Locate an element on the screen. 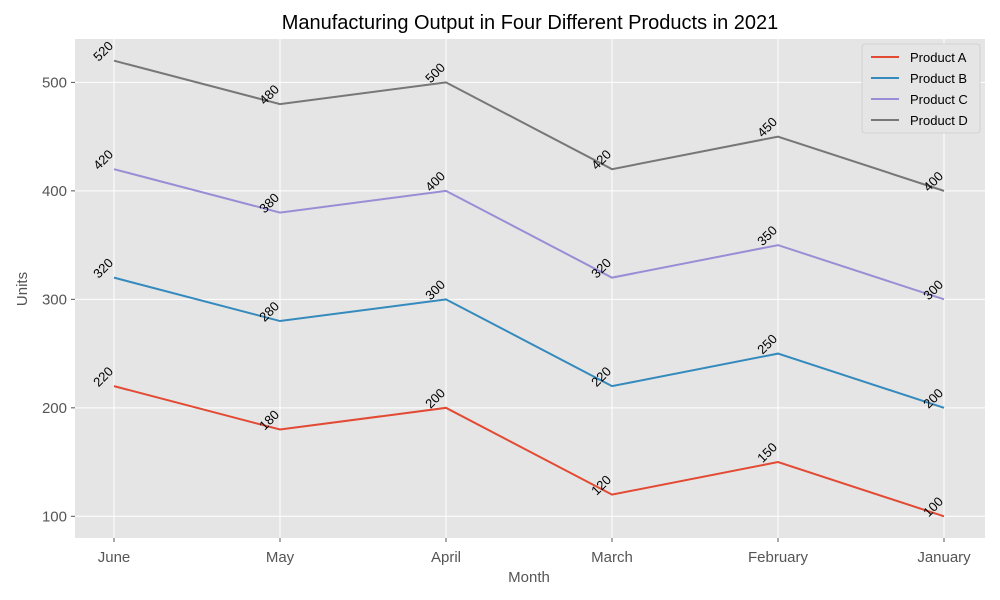  x-tick-label: May is located at coordinates (280, 557).